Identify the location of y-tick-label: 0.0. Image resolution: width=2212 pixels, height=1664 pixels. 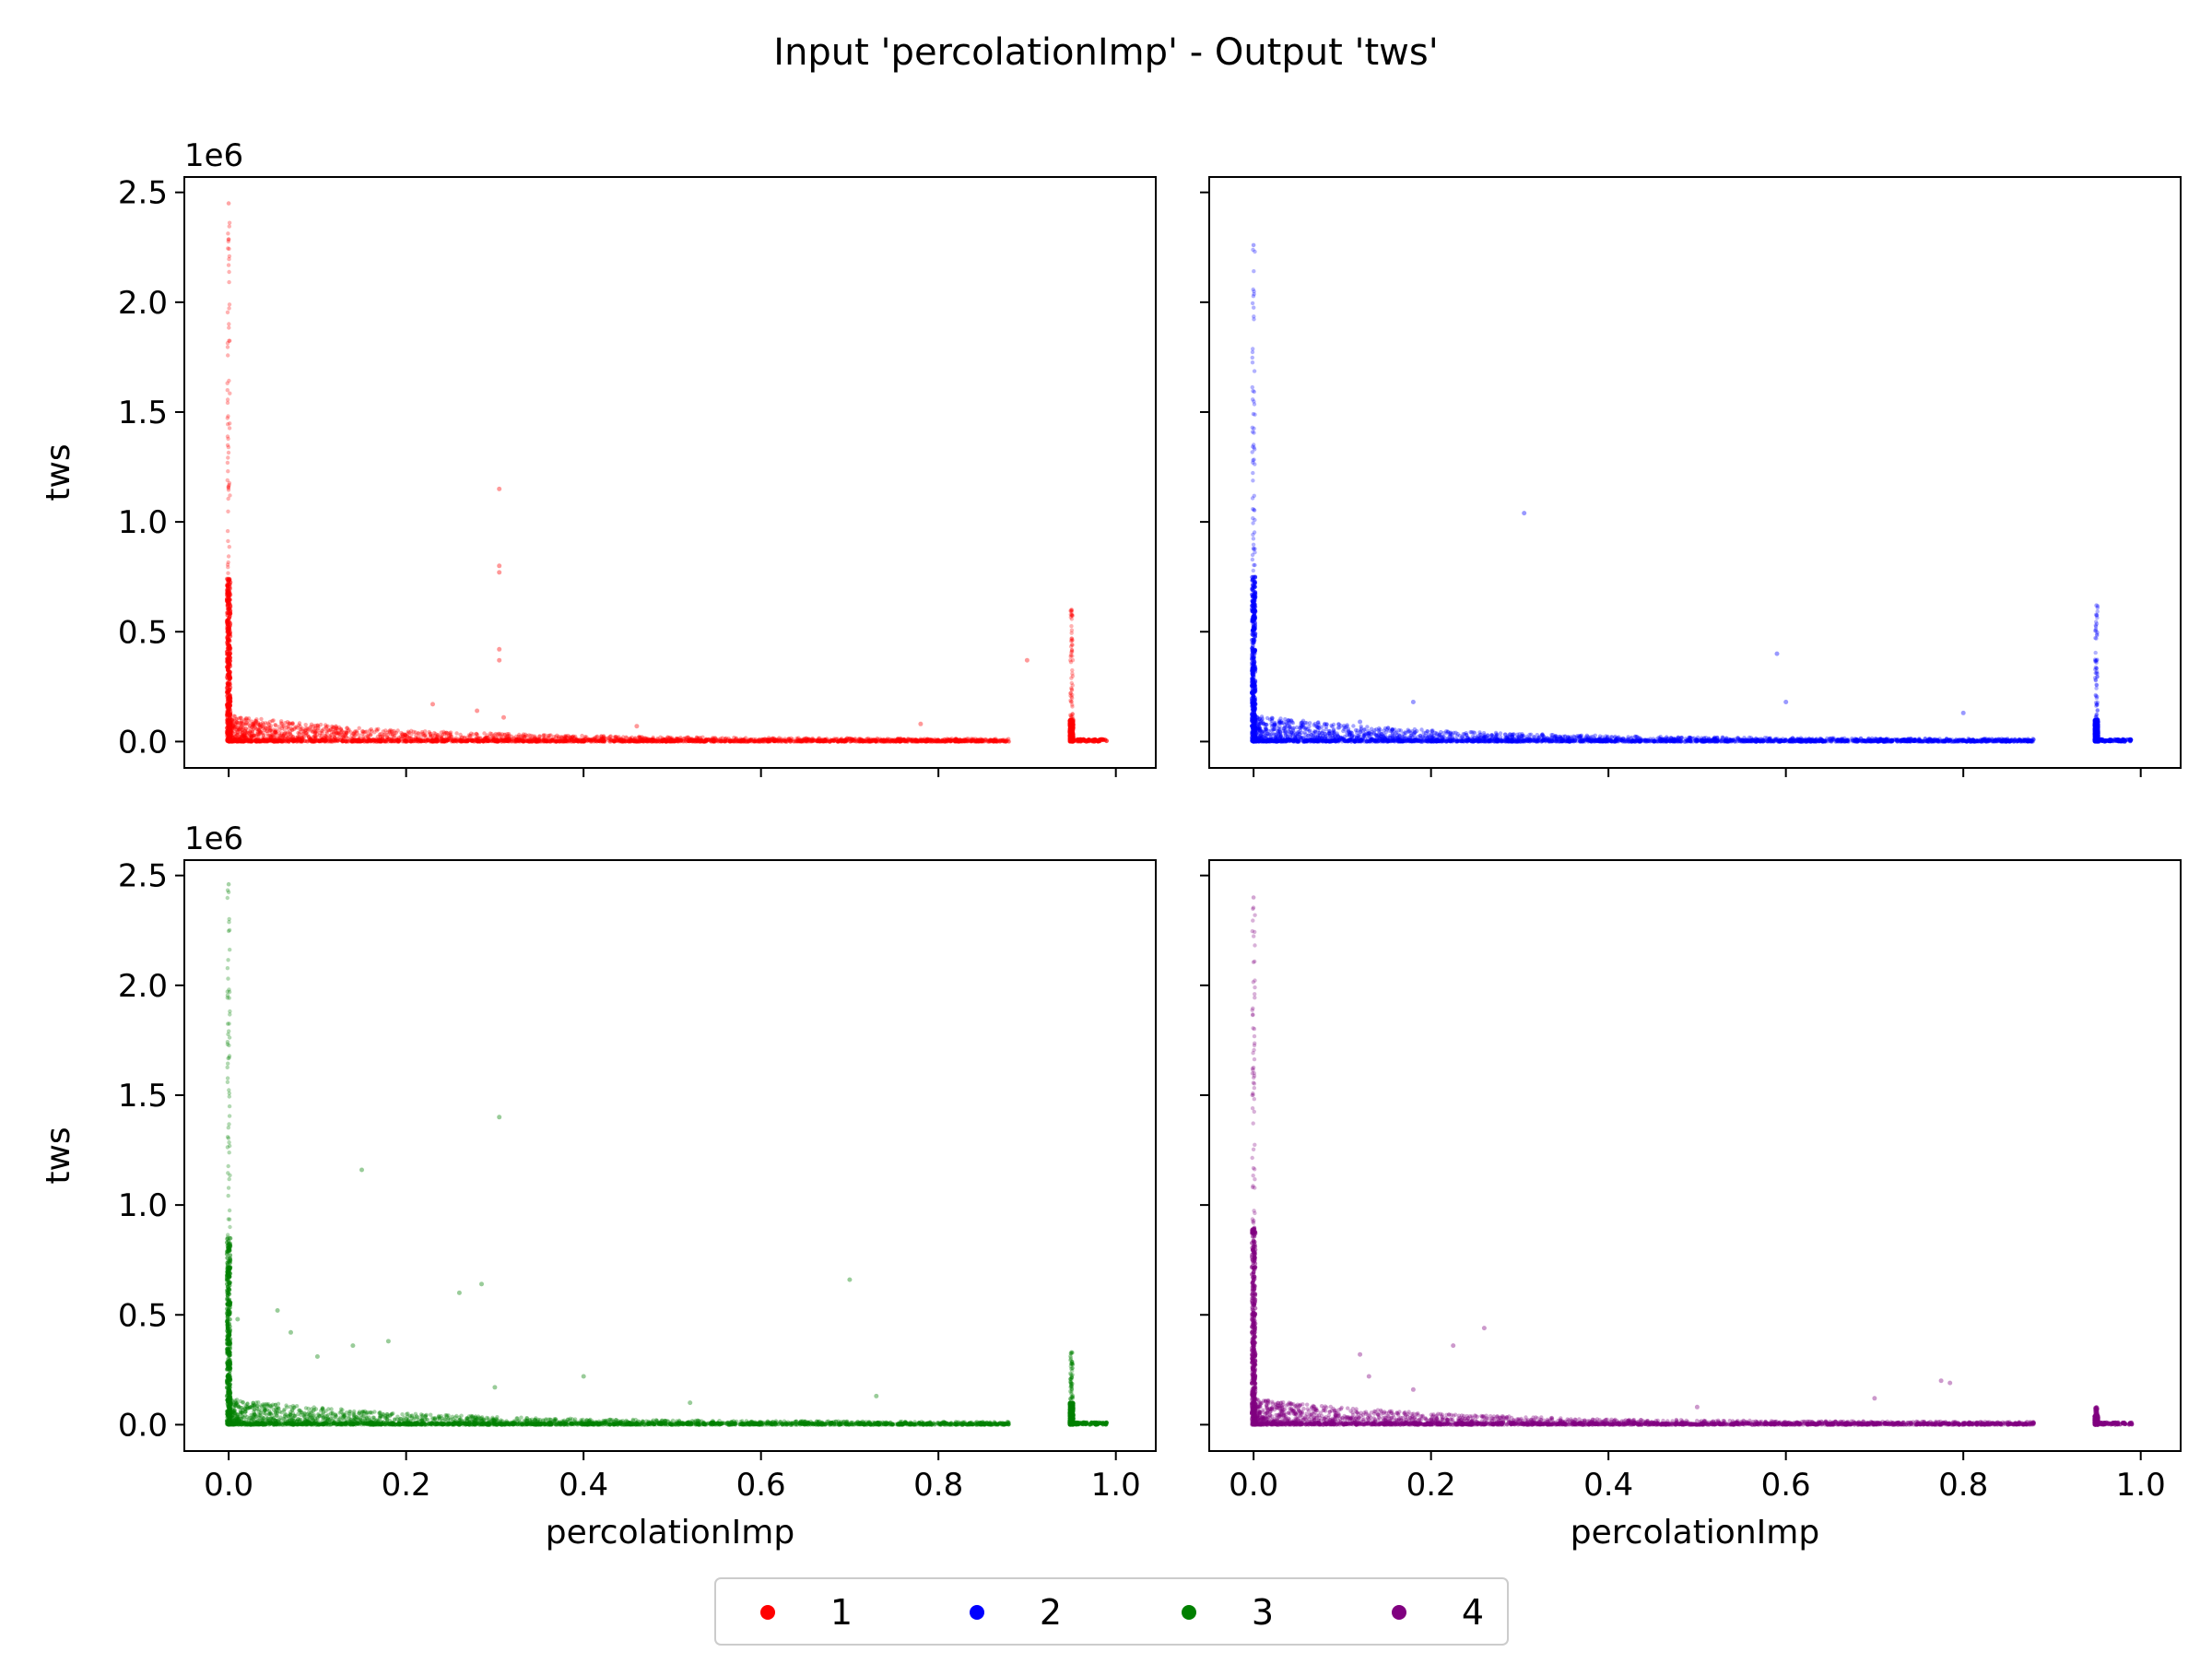
(143, 742).